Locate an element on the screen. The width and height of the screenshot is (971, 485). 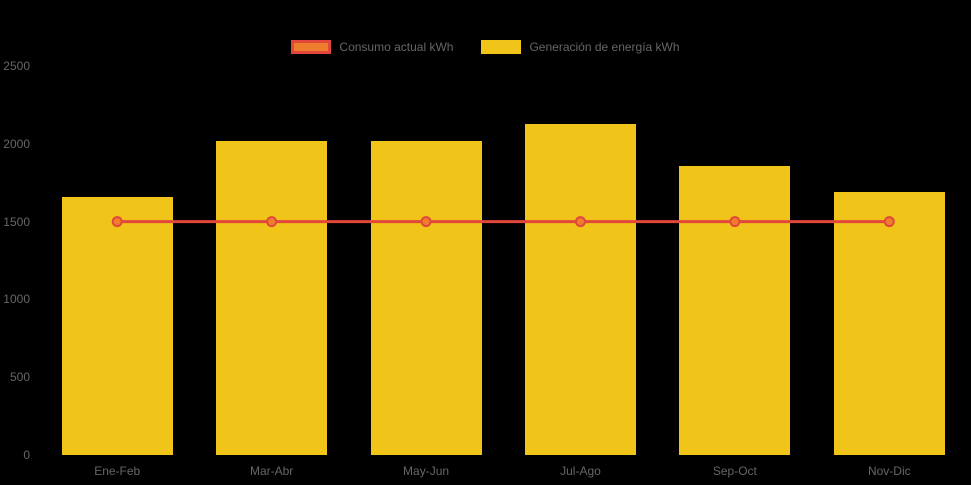
x-axis-tick-label: Sep-Oct is located at coordinates (734, 471).